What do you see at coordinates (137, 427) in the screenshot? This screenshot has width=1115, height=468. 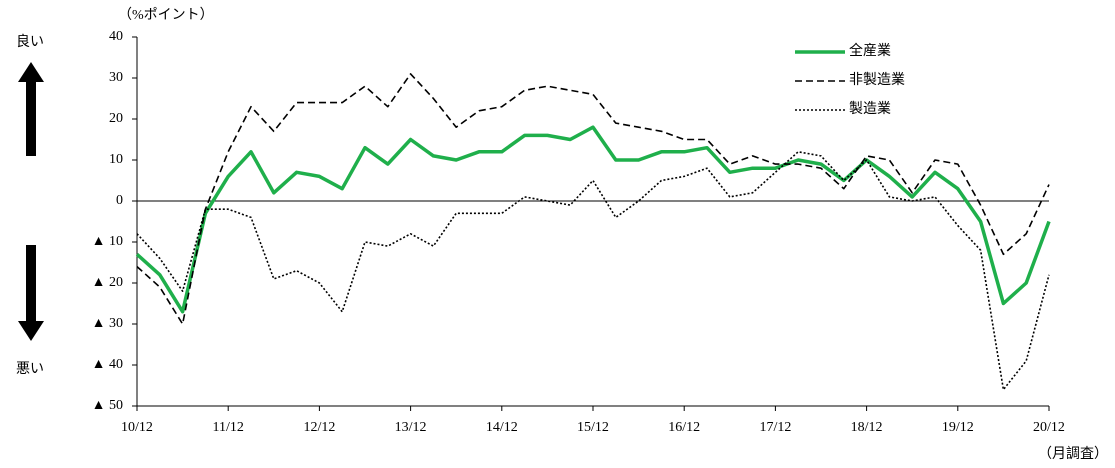 I see `x-tick-label: 10/12` at bounding box center [137, 427].